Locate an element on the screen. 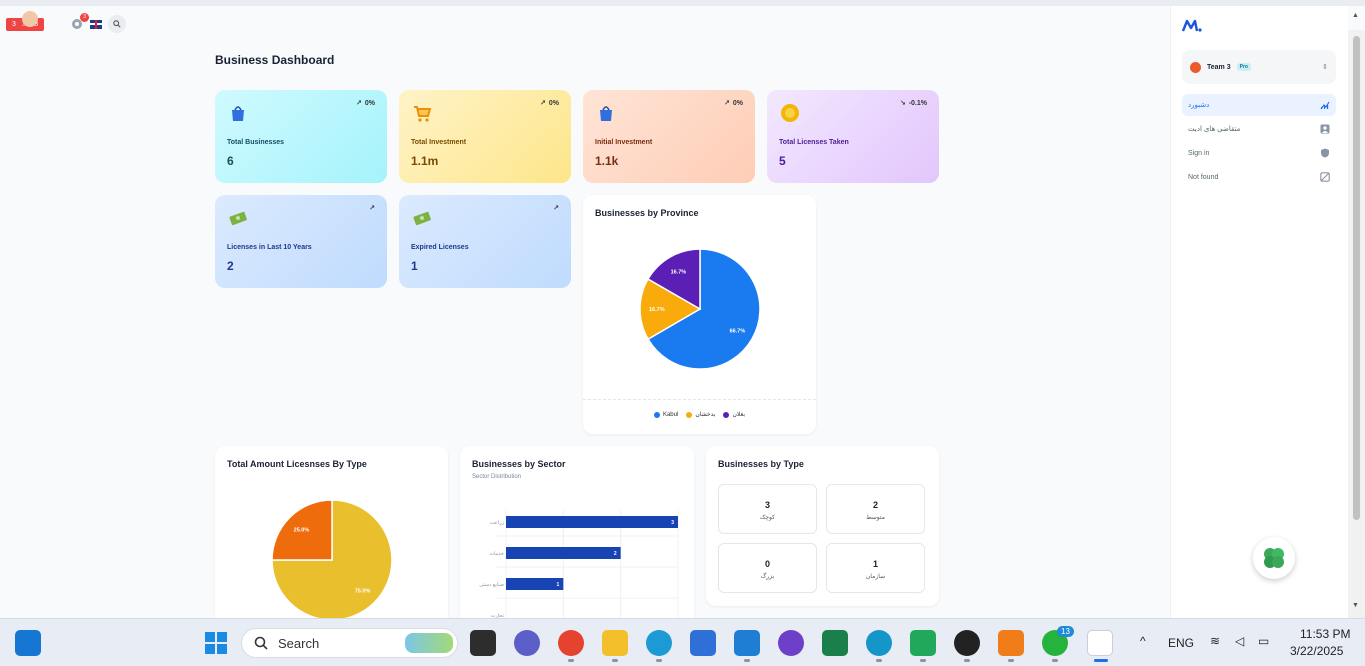  stat-card-licenses-10-years: ↗ Licenses in Last 10 Years 2 is located at coordinates (301, 241).